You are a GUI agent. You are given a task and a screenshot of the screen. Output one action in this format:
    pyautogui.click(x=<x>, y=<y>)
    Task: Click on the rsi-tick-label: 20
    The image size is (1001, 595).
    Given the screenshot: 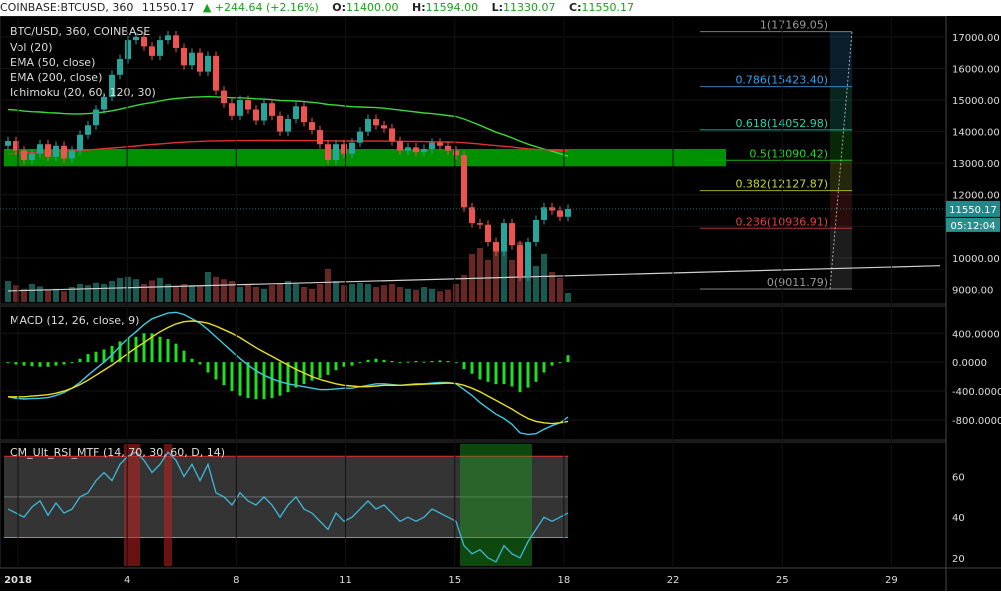 What is the action you would take?
    pyautogui.click(x=958, y=559)
    